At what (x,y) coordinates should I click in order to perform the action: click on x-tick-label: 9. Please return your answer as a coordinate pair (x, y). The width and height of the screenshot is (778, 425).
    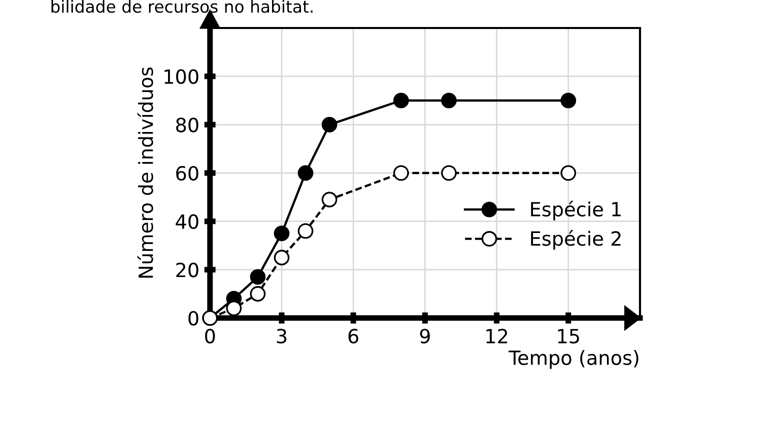
    Looking at the image, I should click on (425, 336).